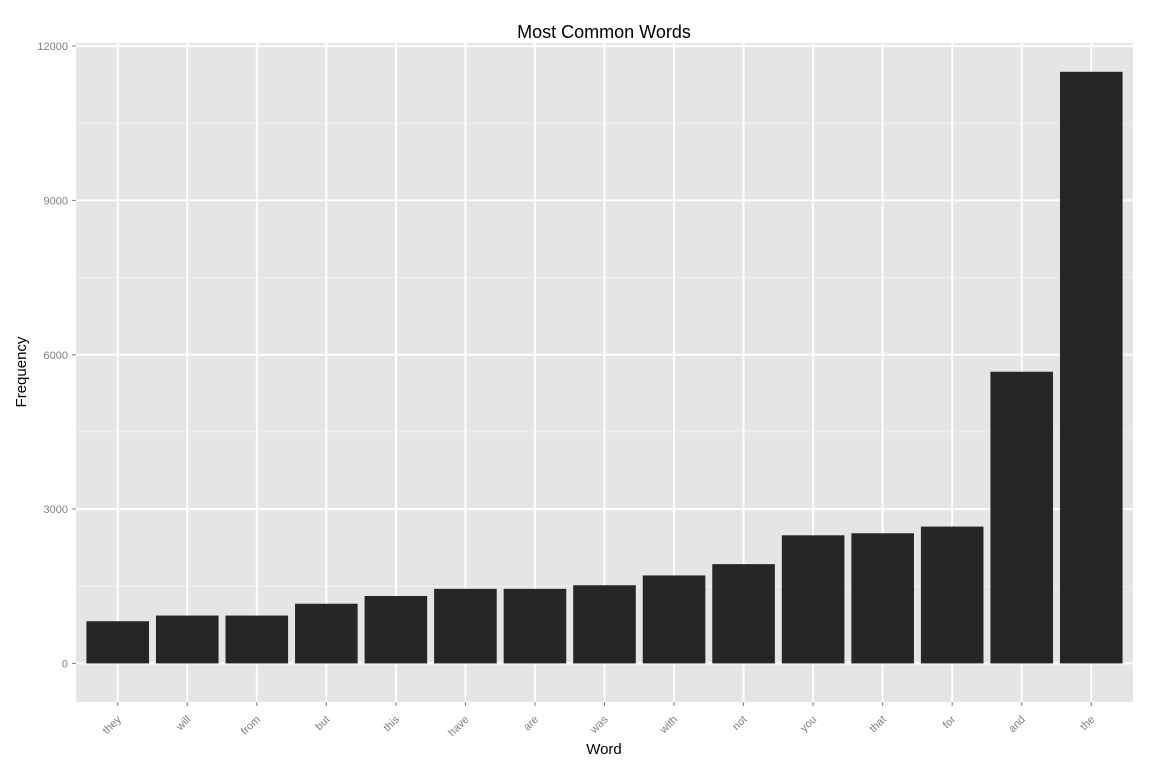  I want to click on bar-but, so click(326, 633).